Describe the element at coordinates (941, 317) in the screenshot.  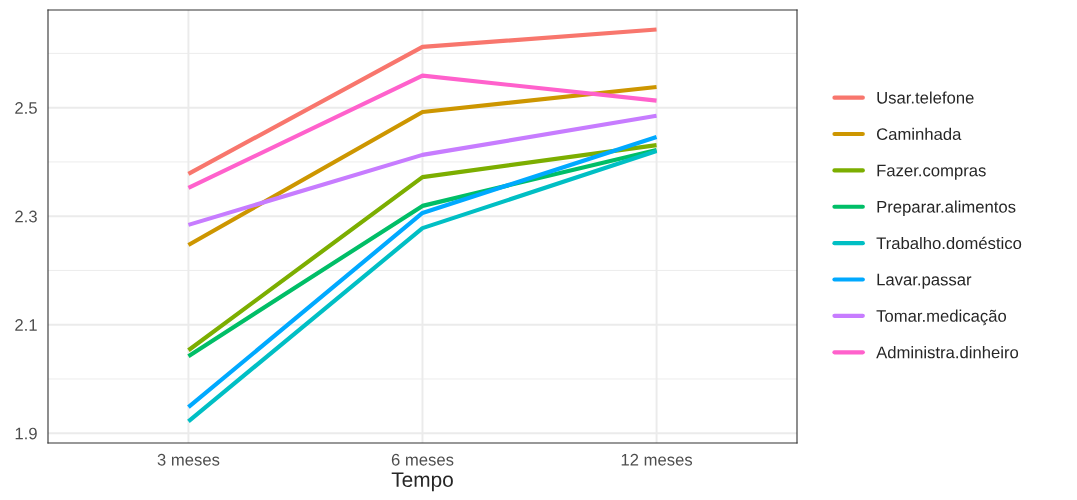
I see `legend-label: Tomar.medicação` at that location.